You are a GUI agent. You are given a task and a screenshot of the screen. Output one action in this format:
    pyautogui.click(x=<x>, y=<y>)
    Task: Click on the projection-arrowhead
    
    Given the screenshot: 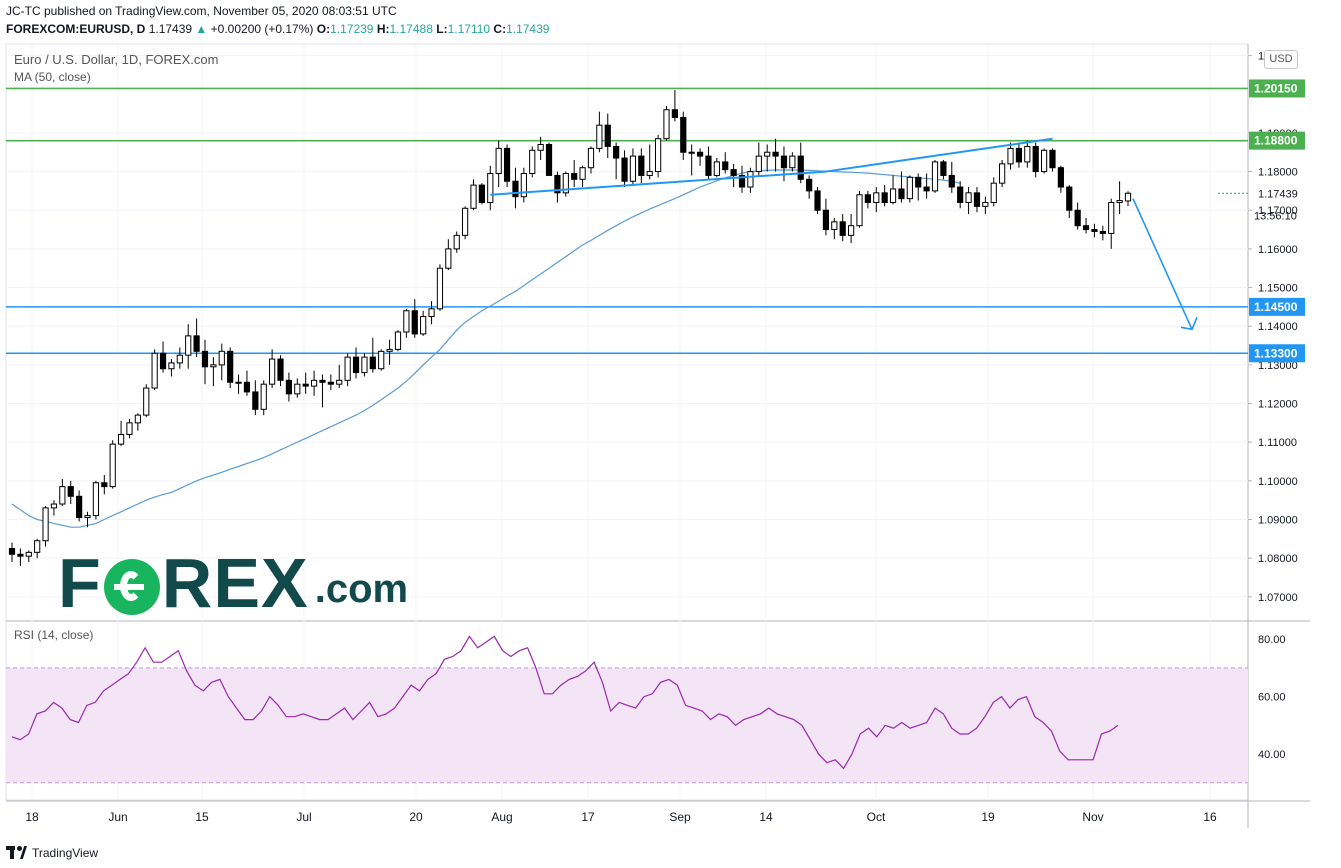 What is the action you would take?
    pyautogui.click(x=1189, y=323)
    